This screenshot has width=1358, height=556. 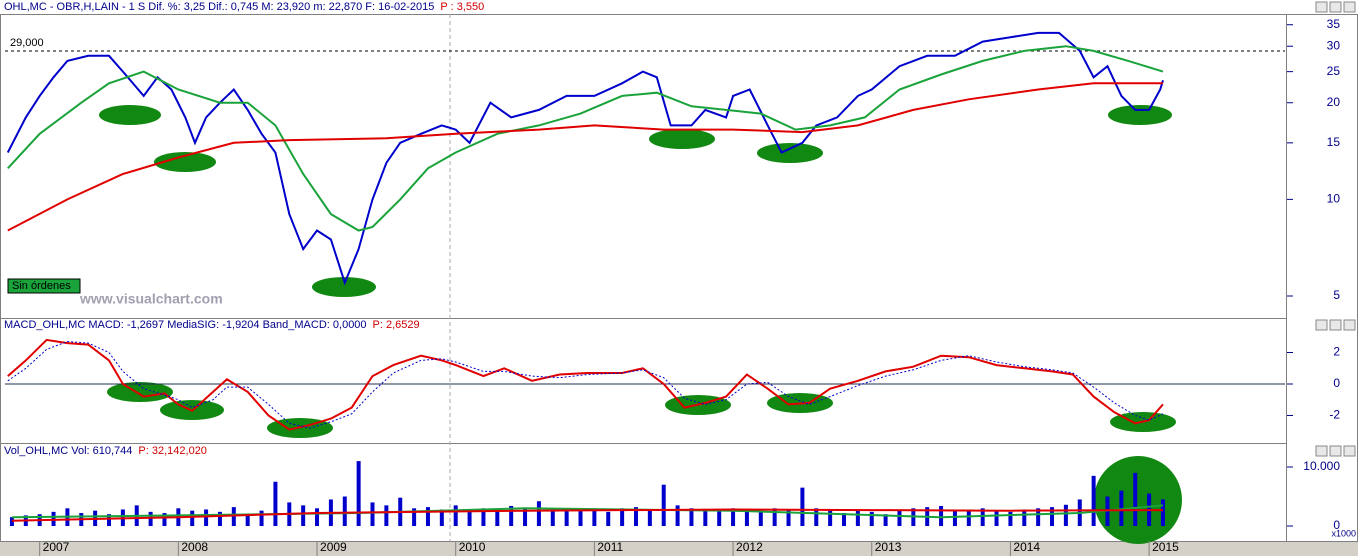 I want to click on note-box, so click(x=44, y=286).